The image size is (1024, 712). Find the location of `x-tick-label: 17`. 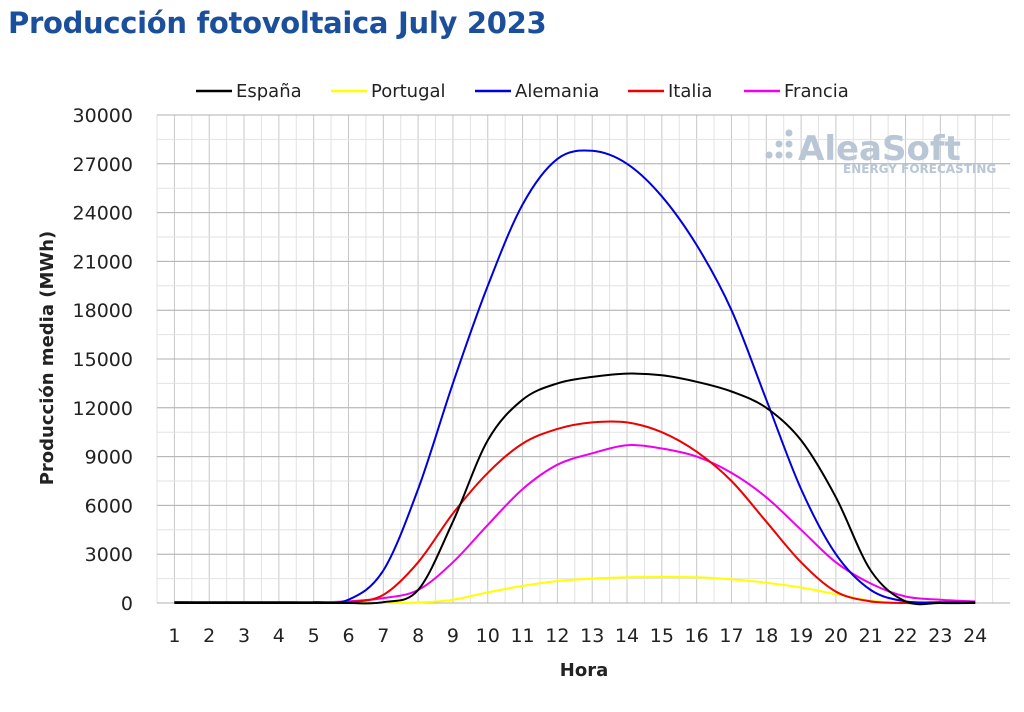

x-tick-label: 17 is located at coordinates (731, 636).